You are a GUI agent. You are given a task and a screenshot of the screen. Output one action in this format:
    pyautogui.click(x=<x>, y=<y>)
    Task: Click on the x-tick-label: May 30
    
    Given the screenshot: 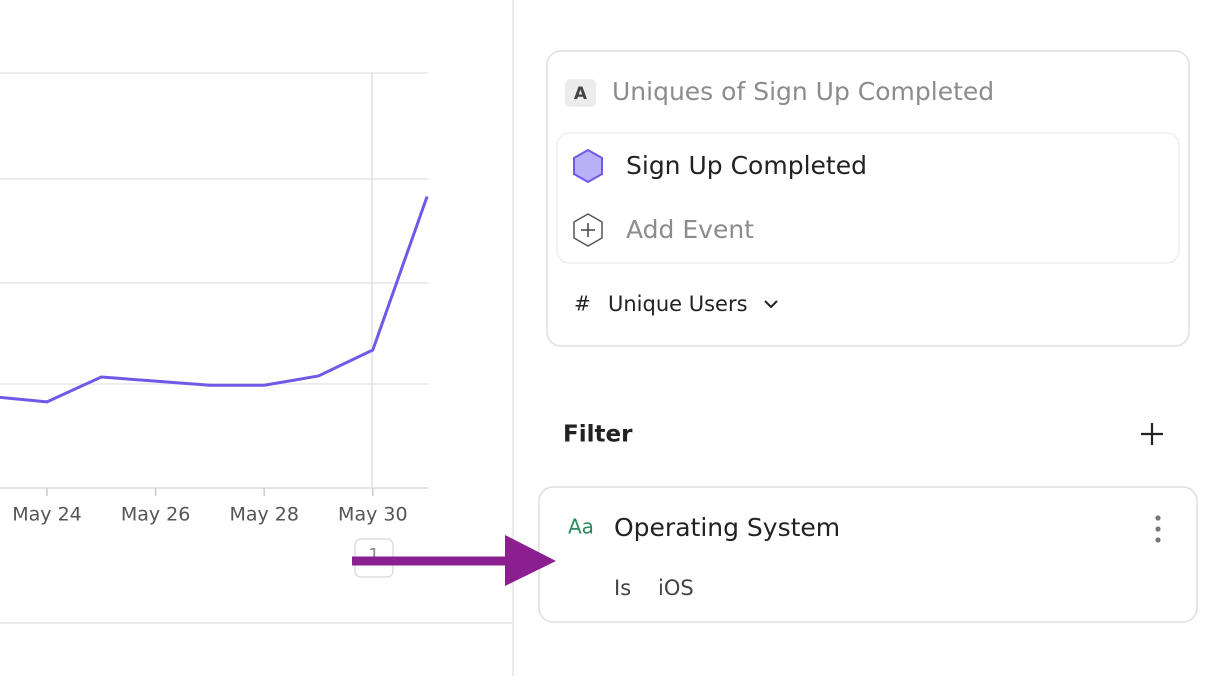 What is the action you would take?
    pyautogui.click(x=373, y=515)
    